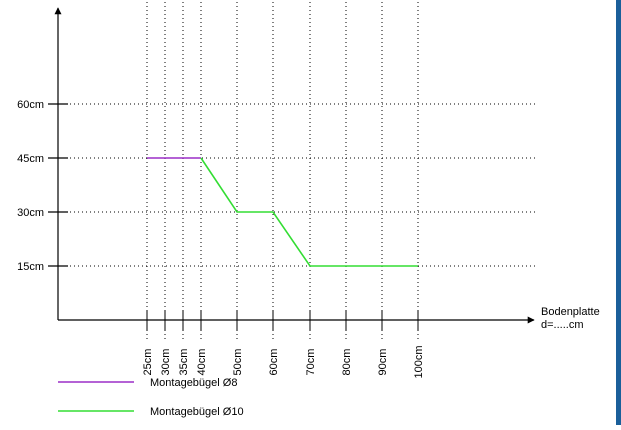 Image resolution: width=621 pixels, height=430 pixels. I want to click on x-tick-label: 60cm, so click(274, 362).